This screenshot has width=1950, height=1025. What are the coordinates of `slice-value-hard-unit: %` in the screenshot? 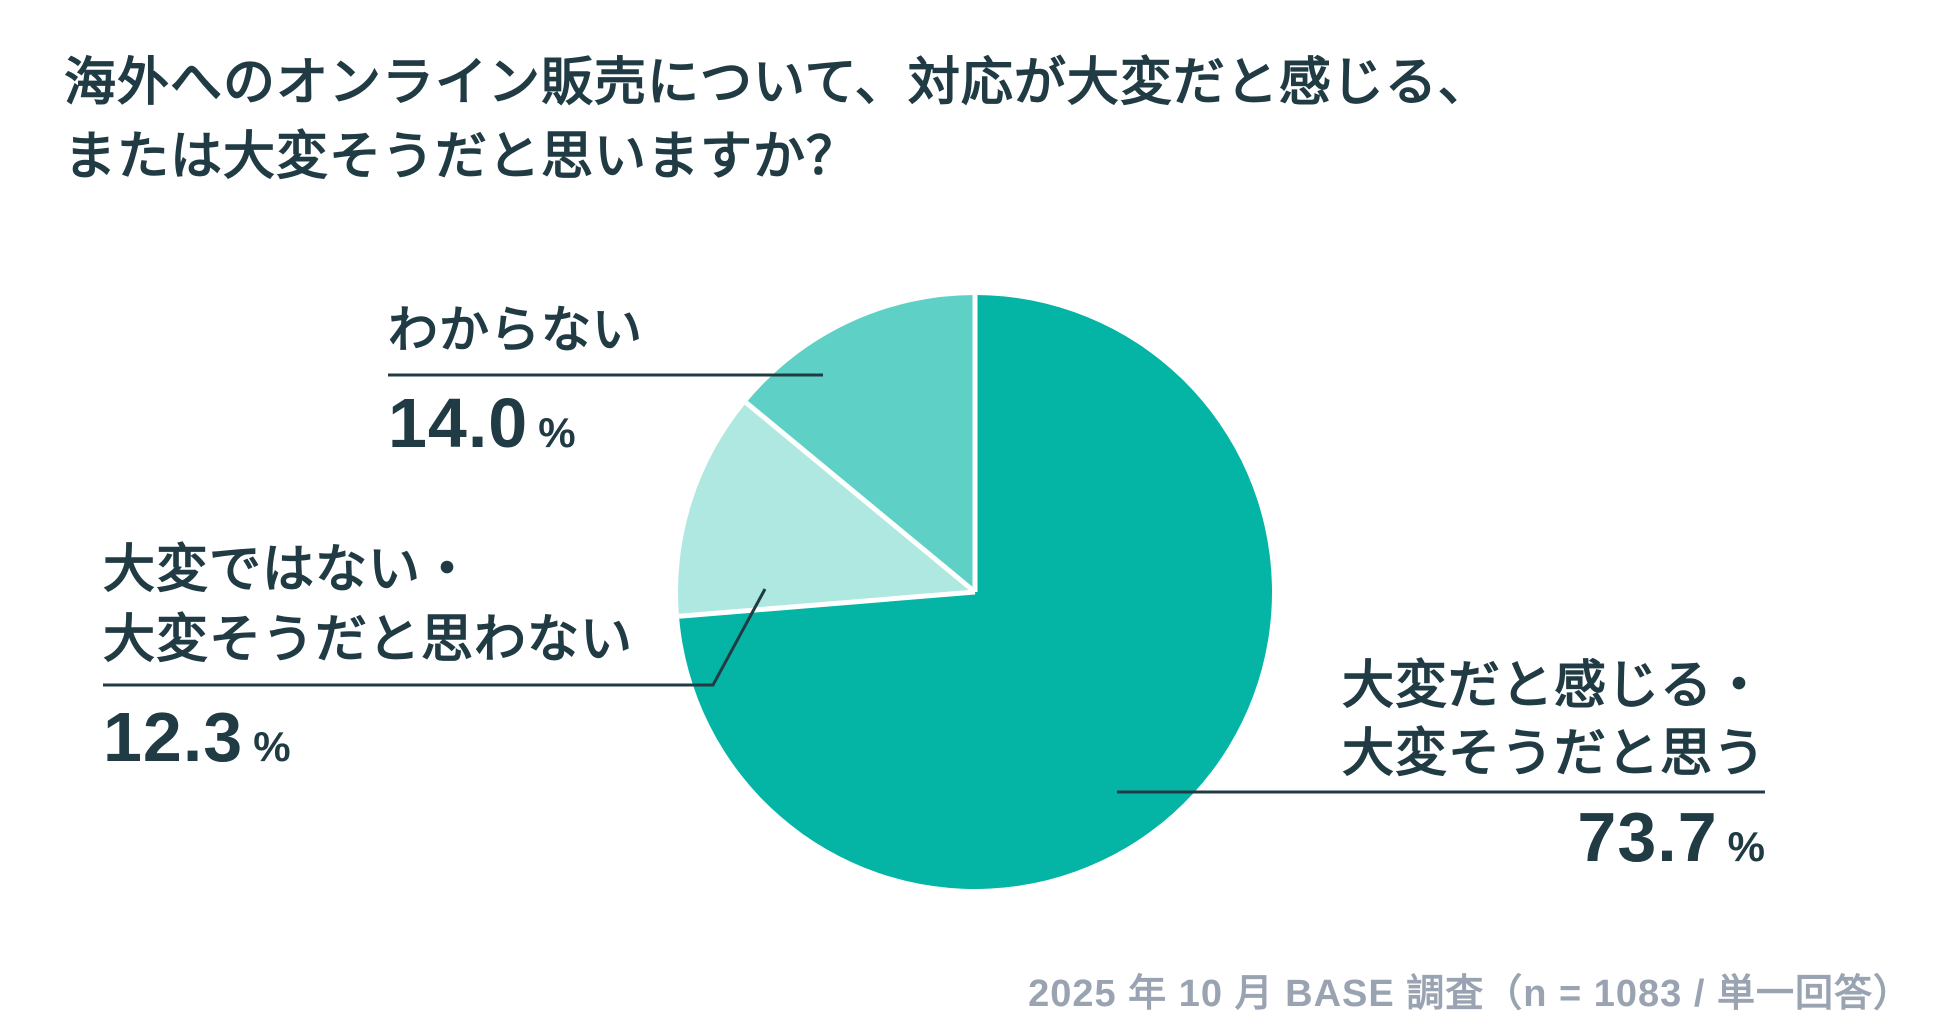 It's located at (1746, 846).